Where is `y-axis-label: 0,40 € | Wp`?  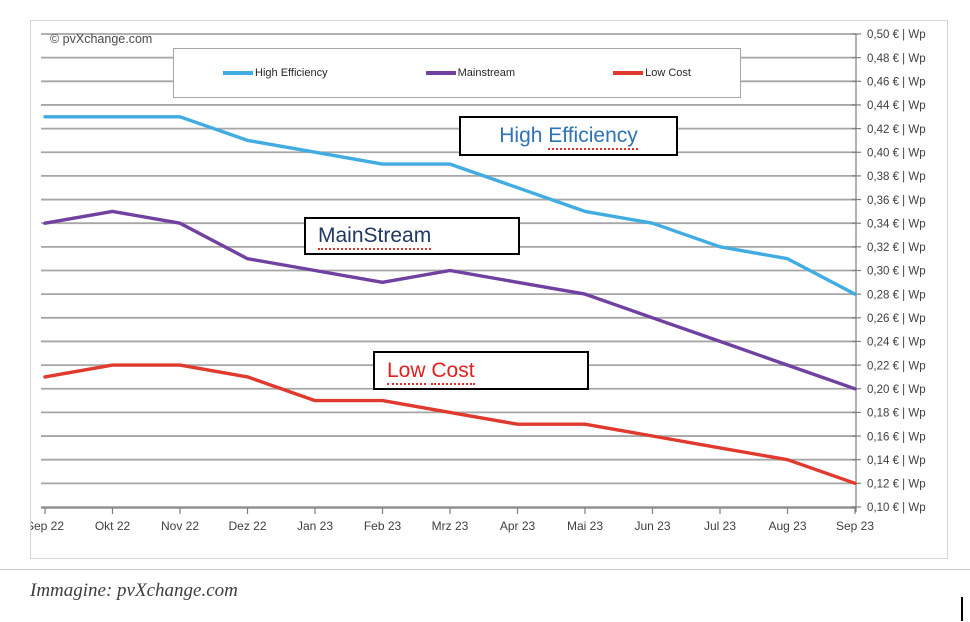 y-axis-label: 0,40 € | Wp is located at coordinates (896, 153).